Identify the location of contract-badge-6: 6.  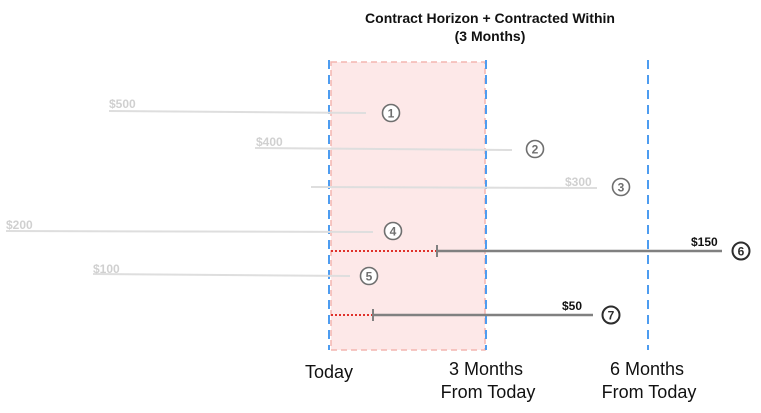
(741, 251).